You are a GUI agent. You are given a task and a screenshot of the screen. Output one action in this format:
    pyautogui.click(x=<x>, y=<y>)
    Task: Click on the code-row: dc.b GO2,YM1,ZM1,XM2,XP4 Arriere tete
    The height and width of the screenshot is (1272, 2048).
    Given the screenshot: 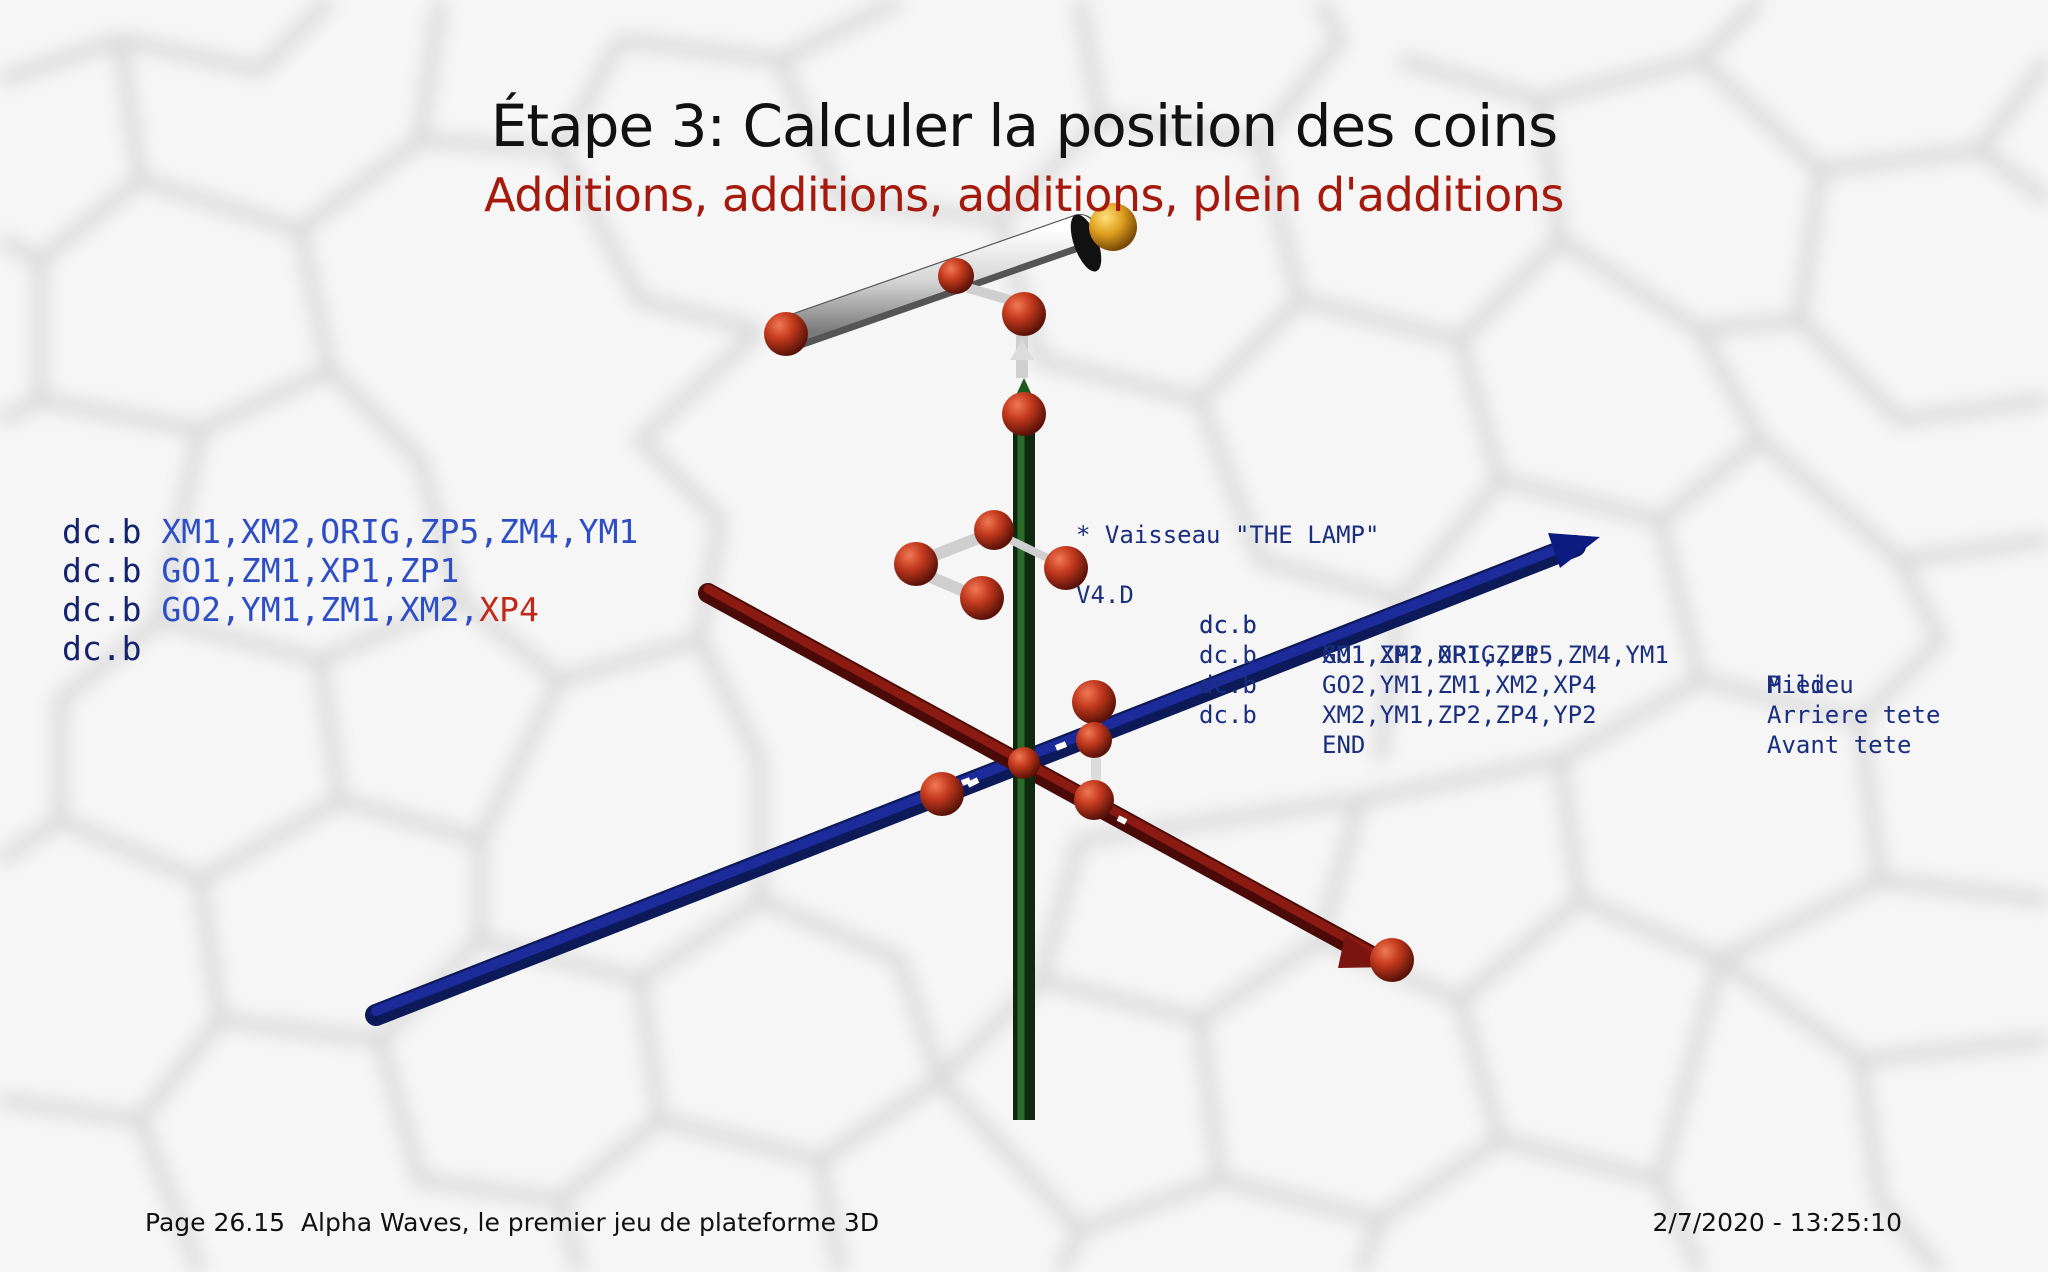 What is the action you would take?
    pyautogui.click(x=1508, y=669)
    